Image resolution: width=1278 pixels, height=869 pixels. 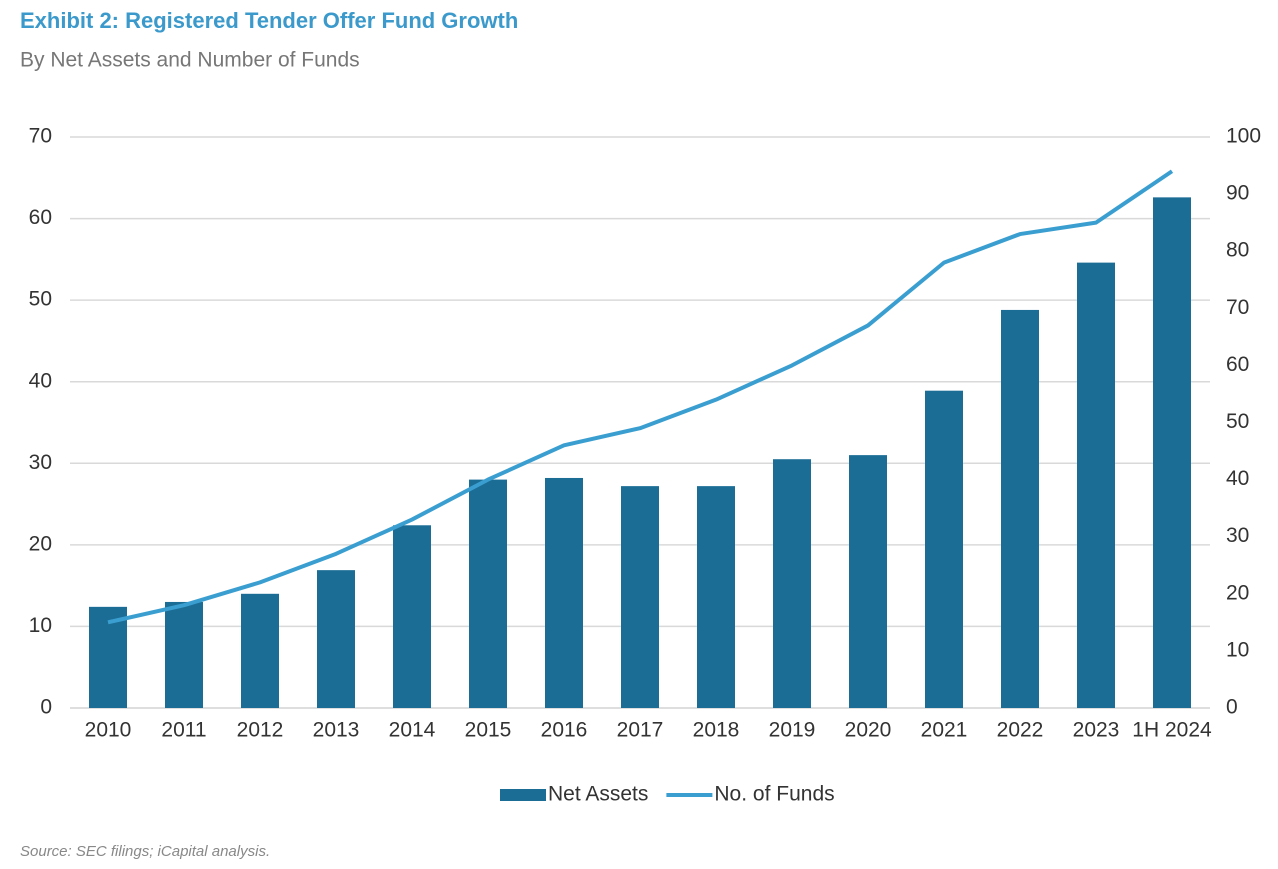 I want to click on x-tick-label: 2015, so click(x=488, y=730).